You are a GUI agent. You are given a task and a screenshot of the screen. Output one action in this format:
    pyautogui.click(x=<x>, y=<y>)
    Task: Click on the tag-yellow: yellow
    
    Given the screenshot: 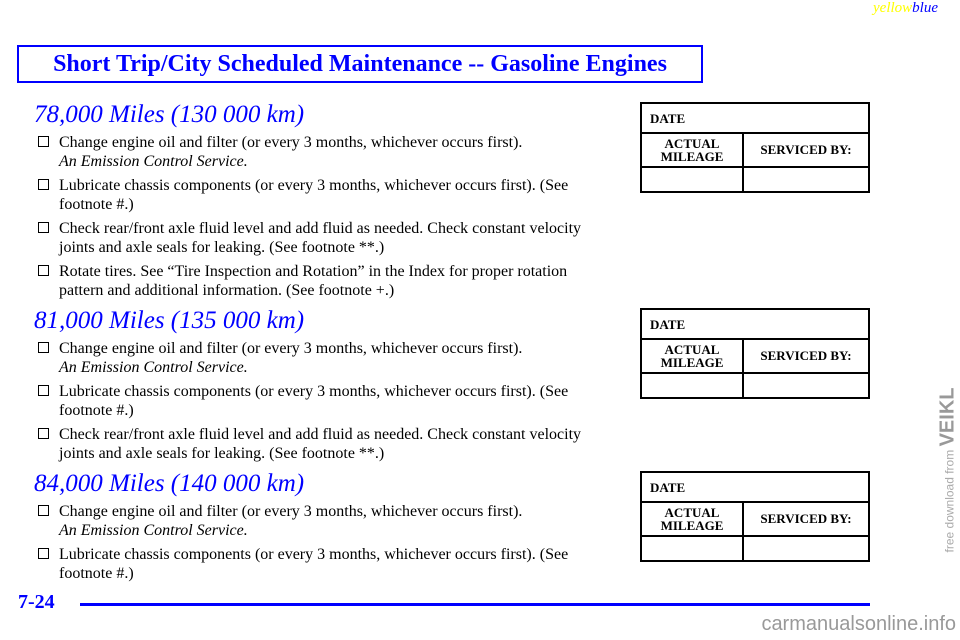 What is the action you would take?
    pyautogui.click(x=893, y=8)
    